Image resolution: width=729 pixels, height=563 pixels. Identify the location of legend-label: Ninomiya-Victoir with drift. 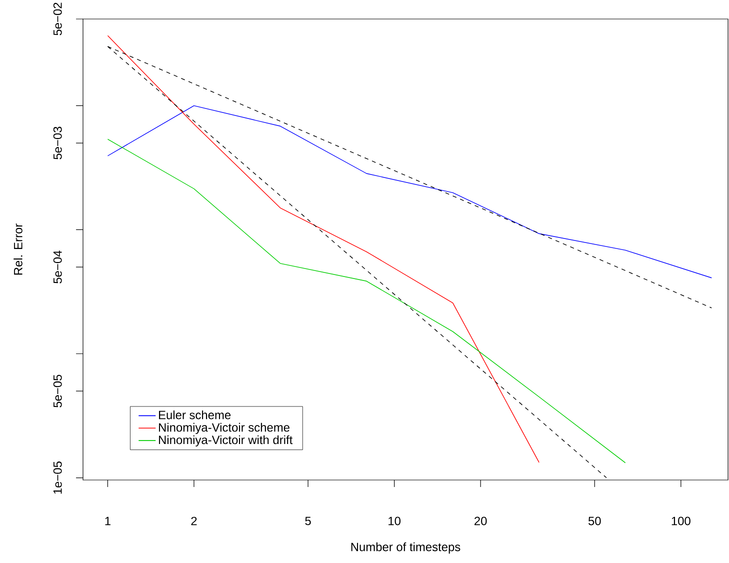
(226, 440).